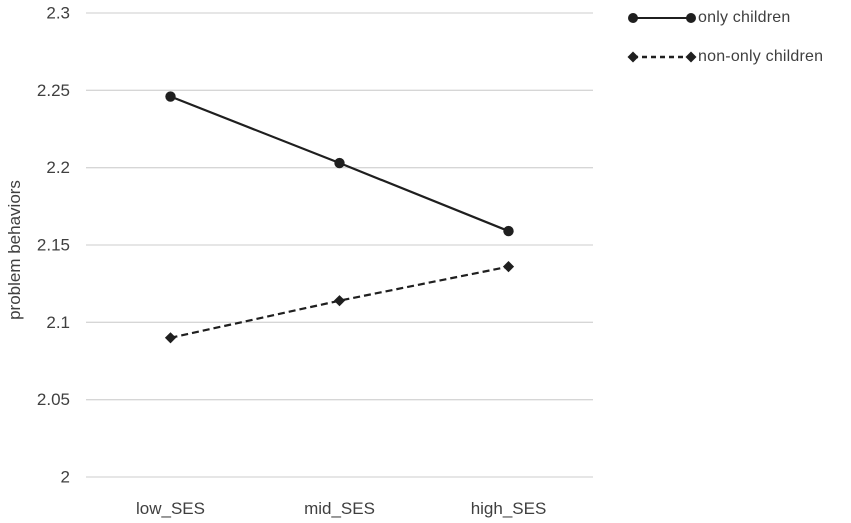 This screenshot has width=851, height=523. Describe the element at coordinates (58, 13) in the screenshot. I see `y-tick-label: 2.3` at that location.